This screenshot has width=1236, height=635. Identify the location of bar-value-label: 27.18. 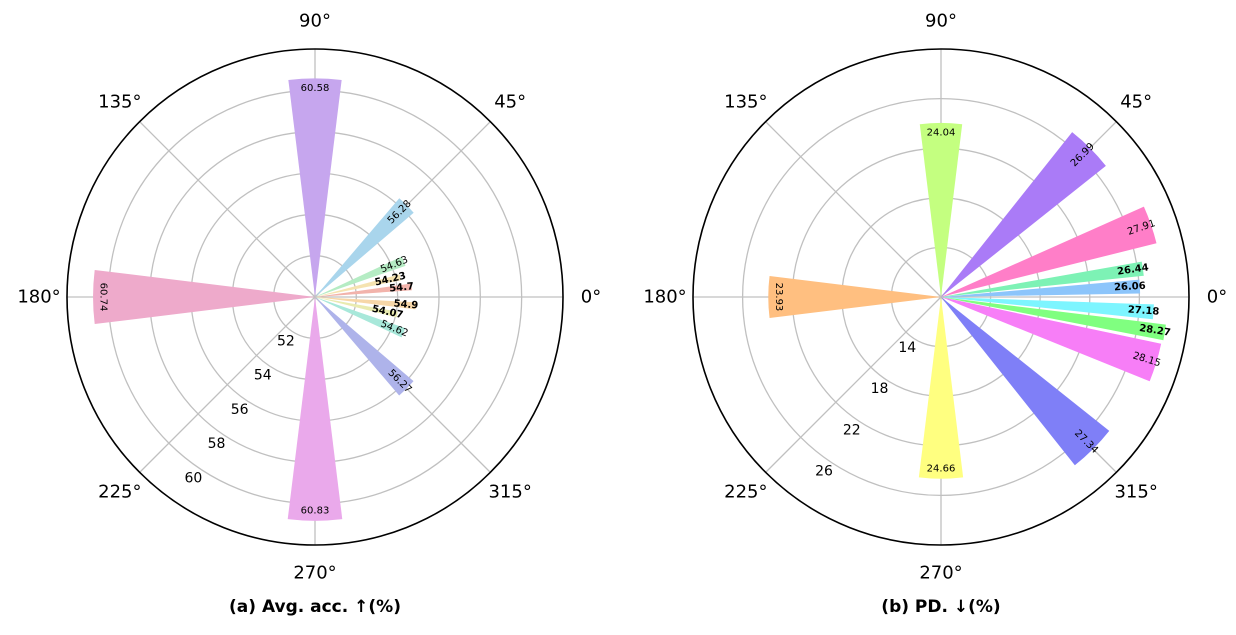
(1143, 311).